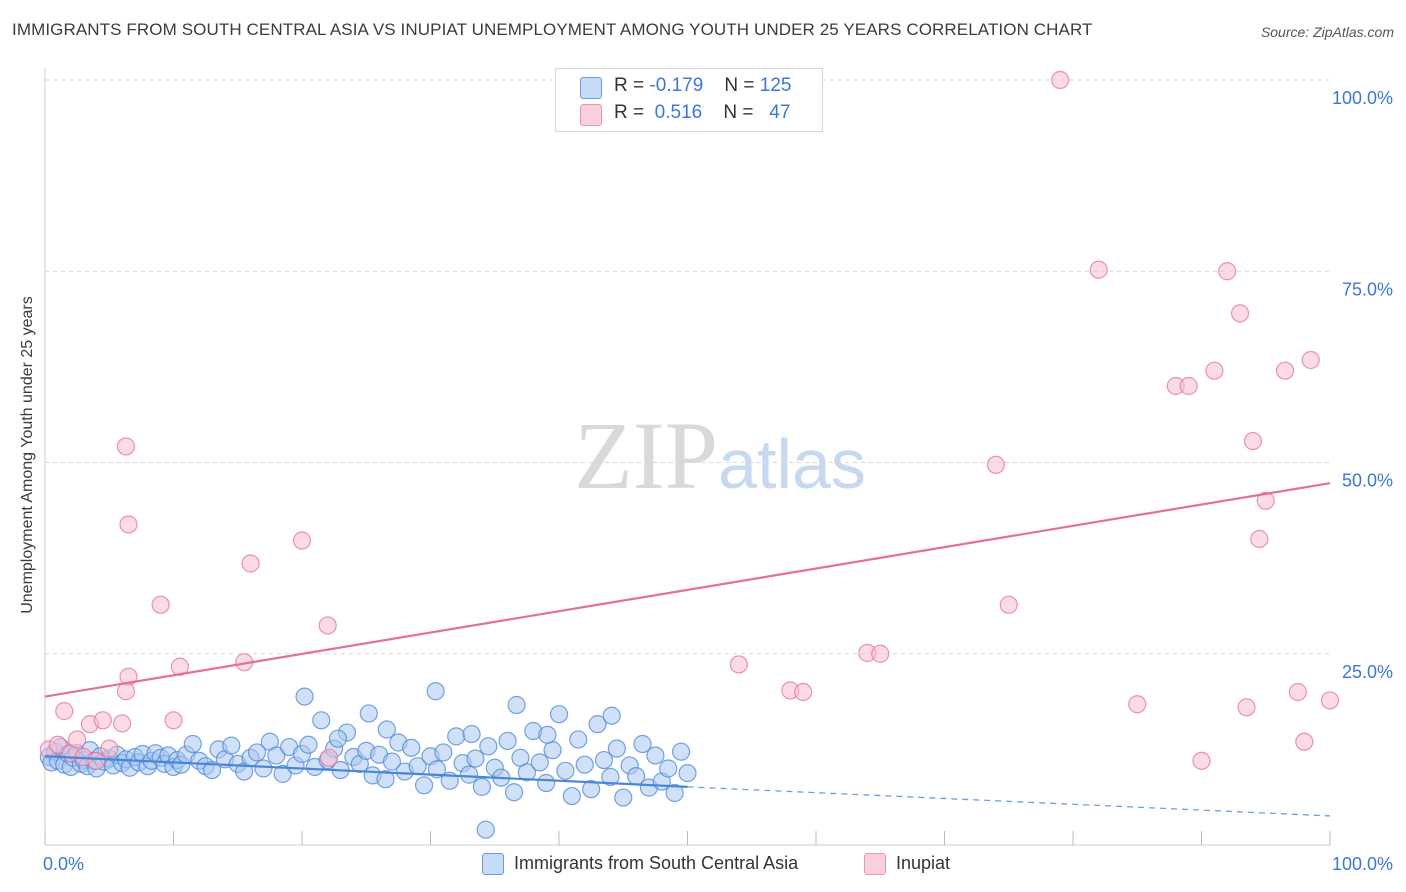 The width and height of the screenshot is (1406, 892). I want to click on legend-swatch-pink, so click(591, 115).